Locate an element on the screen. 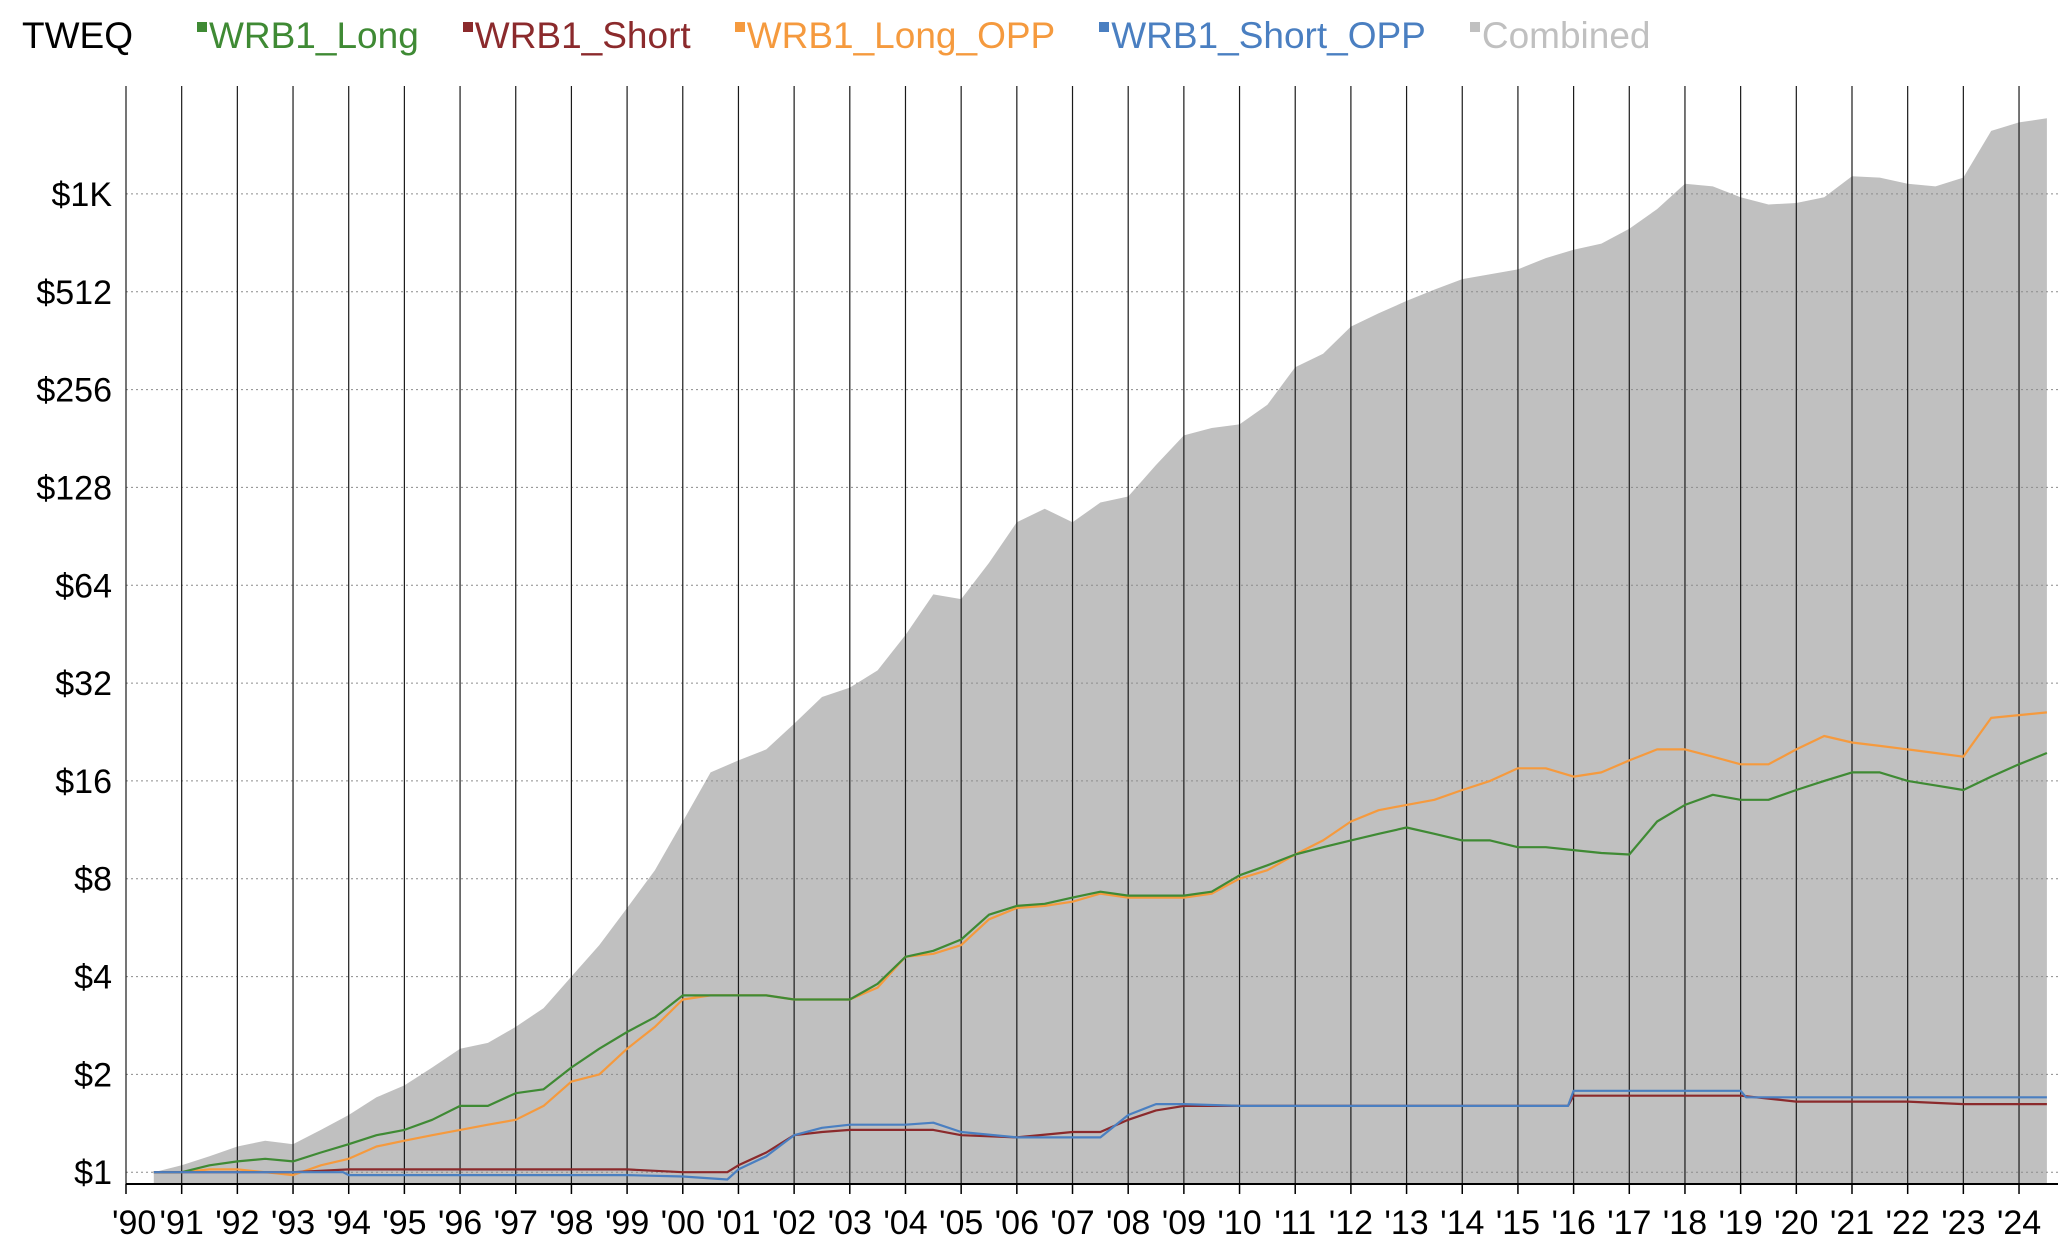 The width and height of the screenshot is (2070, 1257). x-tick-label: '17 is located at coordinates (1629, 1223).